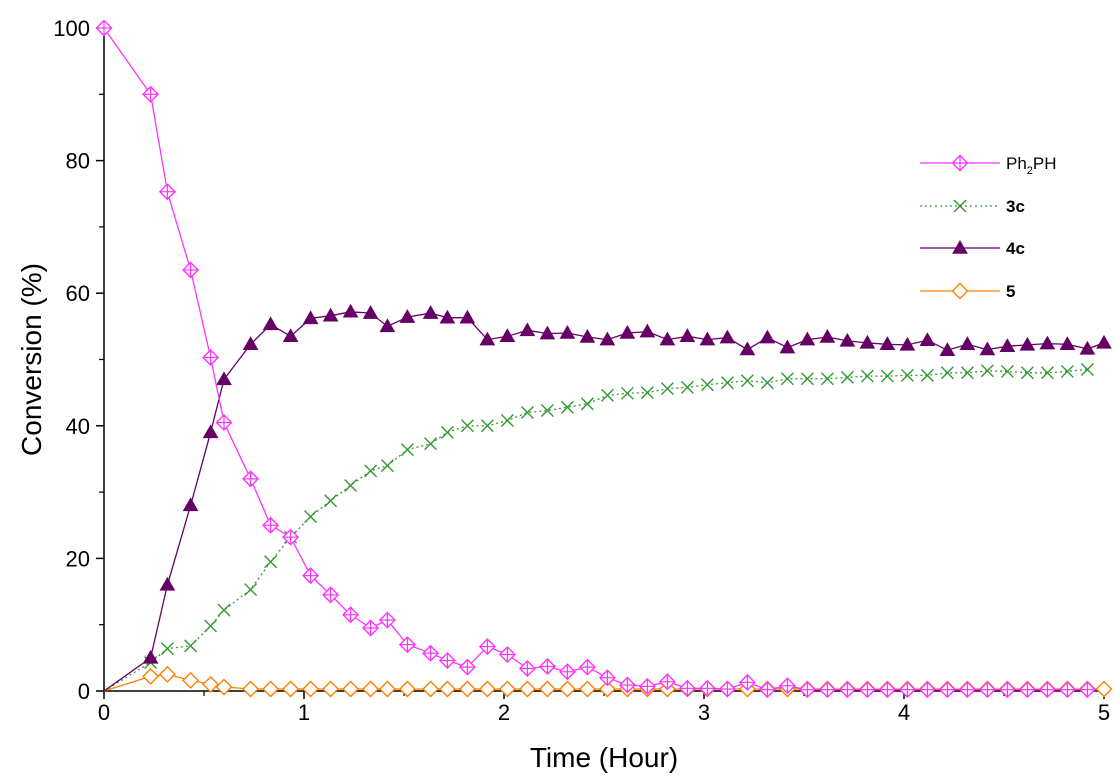  What do you see at coordinates (988, 227) in the screenshot?
I see `legend: Ph2PH 3c 4c 5` at bounding box center [988, 227].